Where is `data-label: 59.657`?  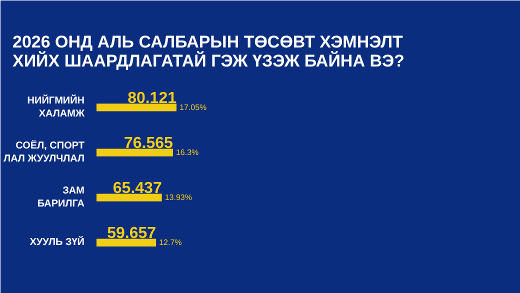 data-label: 59.657 is located at coordinates (131, 233).